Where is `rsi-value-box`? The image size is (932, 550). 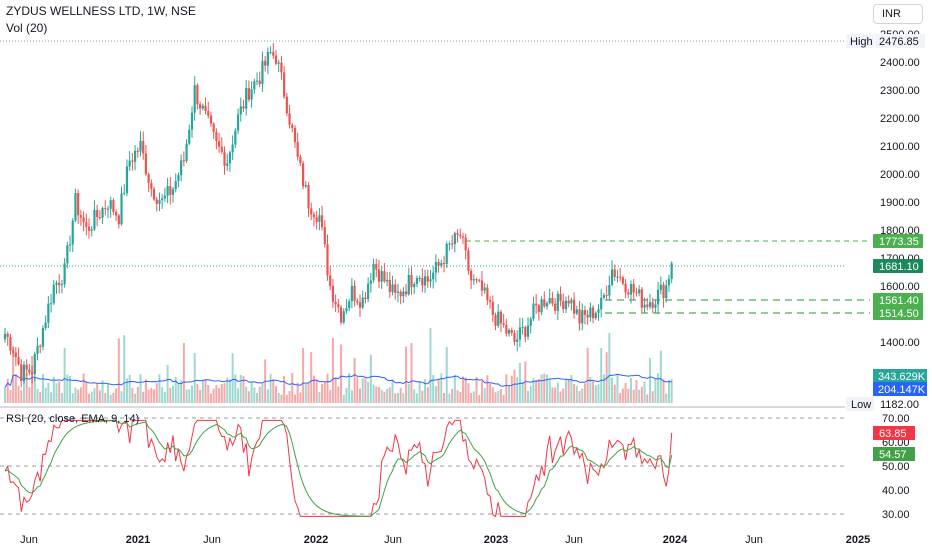
rsi-value-box is located at coordinates (894, 433).